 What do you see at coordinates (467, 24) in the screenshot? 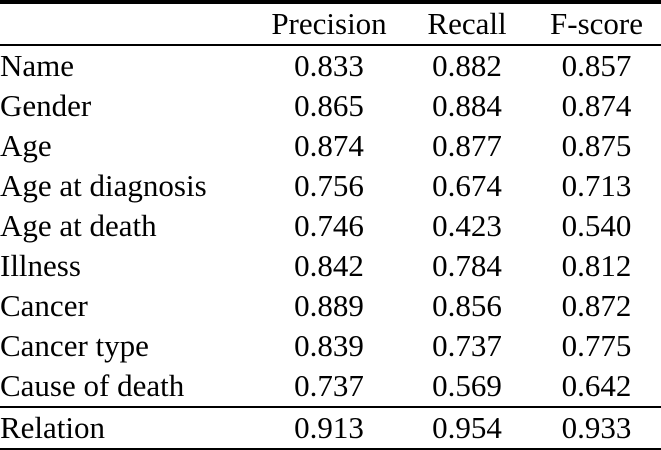
I see `header-recall: Recall` at bounding box center [467, 24].